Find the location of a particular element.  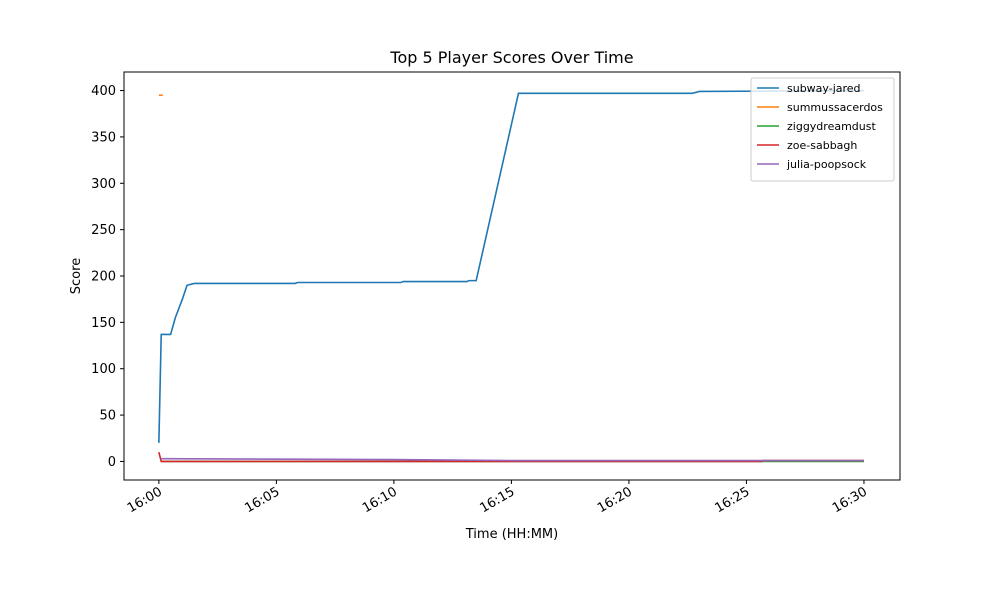

y-tick-label: 300 is located at coordinates (103, 184).